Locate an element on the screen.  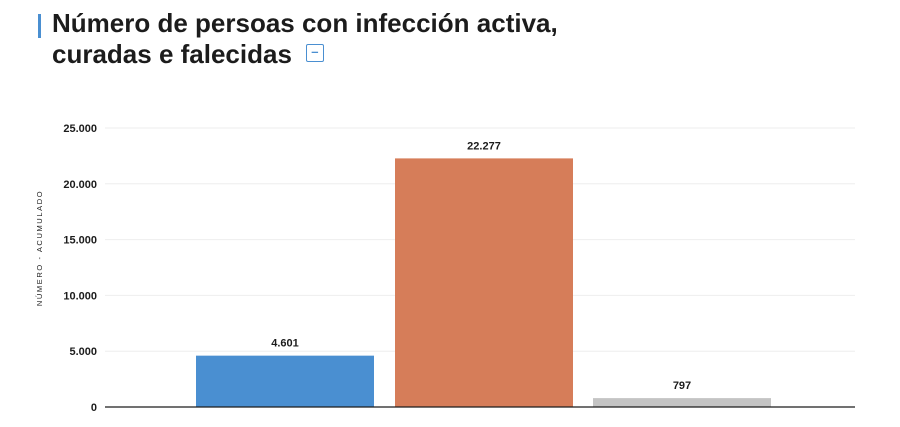
title-accent-bar is located at coordinates (39, 26).